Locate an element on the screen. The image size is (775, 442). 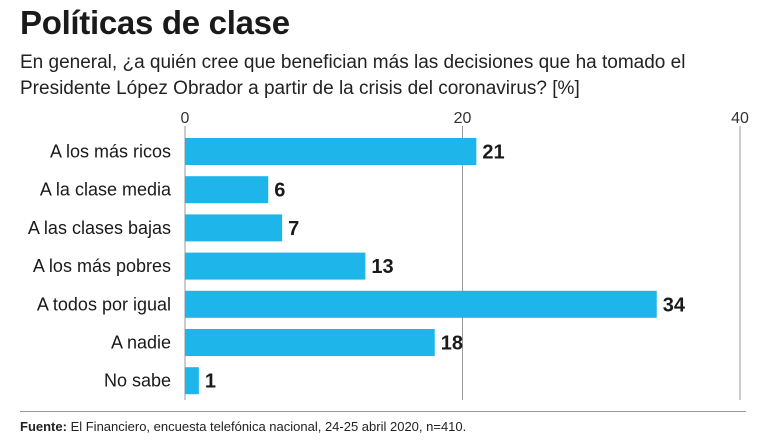
data-label: 6 is located at coordinates (279, 191).